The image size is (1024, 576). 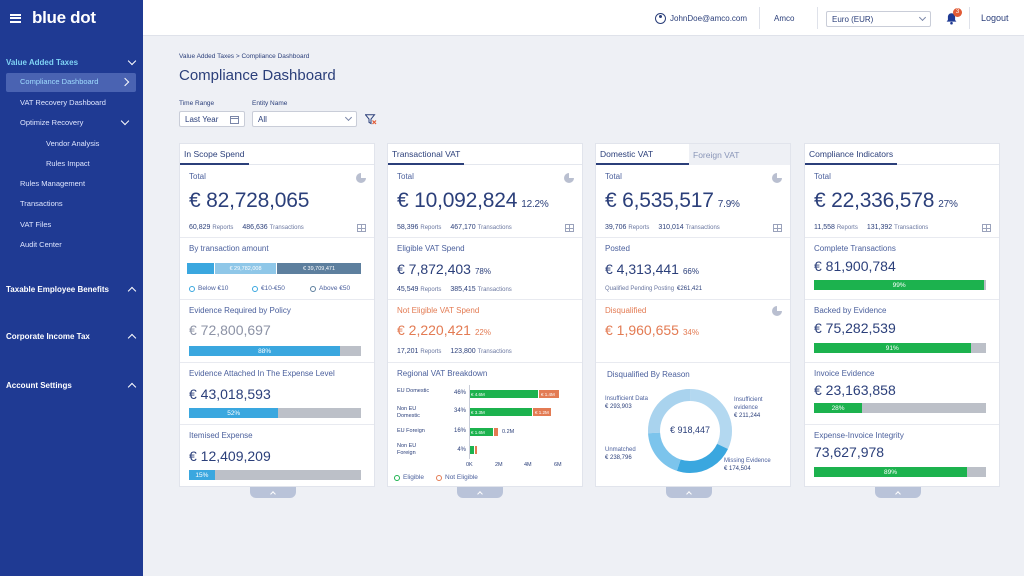 What do you see at coordinates (426, 154) in the screenshot?
I see `tab-transactional-vat: Transactional VAT` at bounding box center [426, 154].